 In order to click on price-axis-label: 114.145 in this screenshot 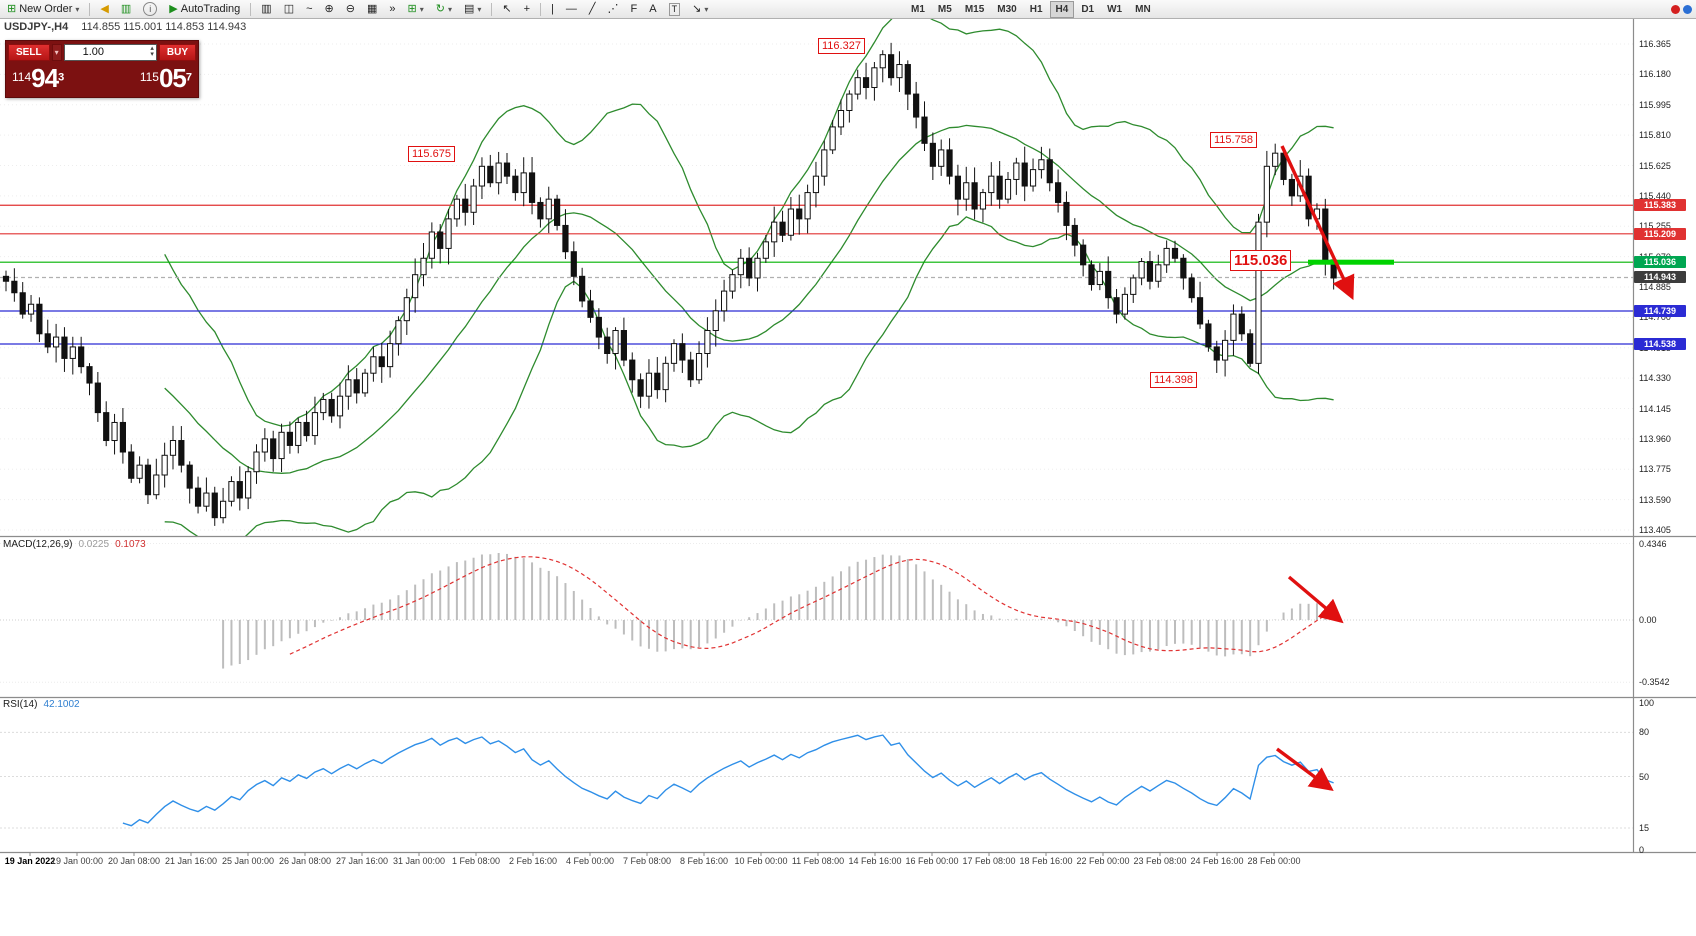, I will do `click(1655, 408)`.